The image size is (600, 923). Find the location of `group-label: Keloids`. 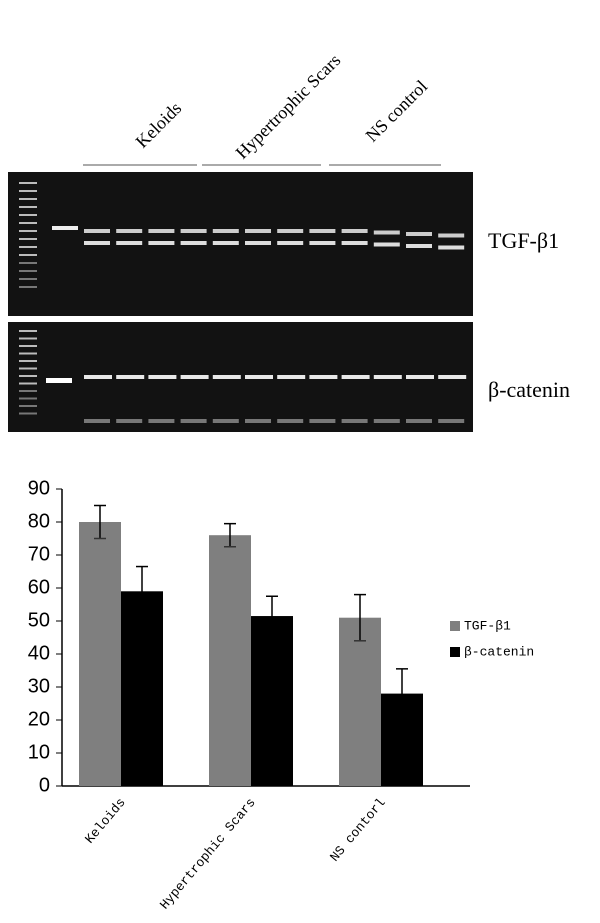

group-label: Keloids is located at coordinates (159, 125).